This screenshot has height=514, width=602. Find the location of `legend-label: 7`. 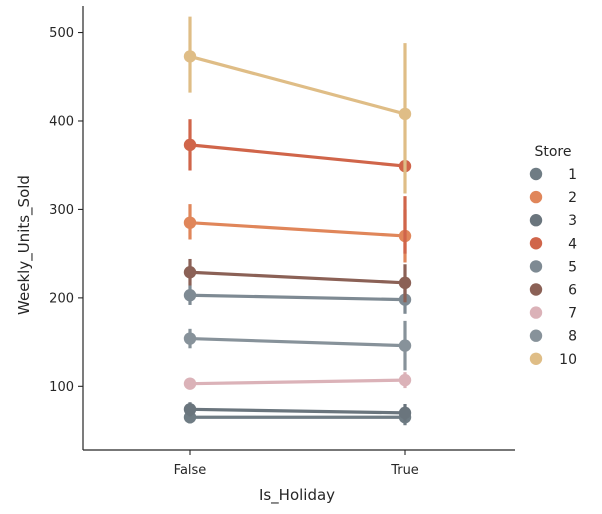

legend-label: 7 is located at coordinates (572, 314).